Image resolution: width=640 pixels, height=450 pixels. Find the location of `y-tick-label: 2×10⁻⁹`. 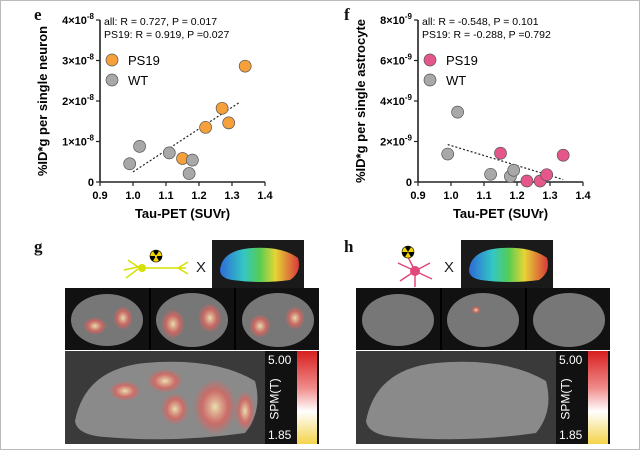

y-tick-label: 2×10⁻⁹ is located at coordinates (396, 141).